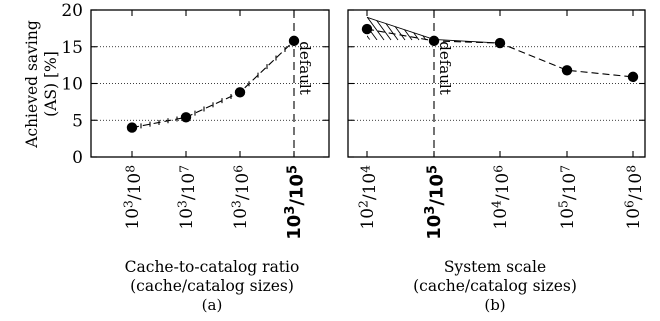 Image resolution: width=660 pixels, height=321 pixels. Describe the element at coordinates (494, 305) in the screenshot. I see `panel-b-caption: (b)` at that location.